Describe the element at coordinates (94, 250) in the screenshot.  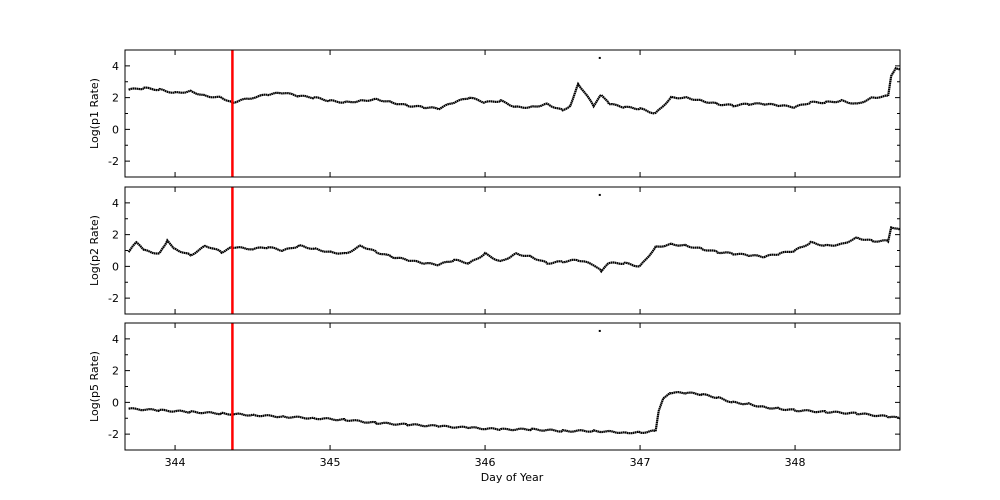
I see `y-axis-label: Log(p2 Rate)` at that location.